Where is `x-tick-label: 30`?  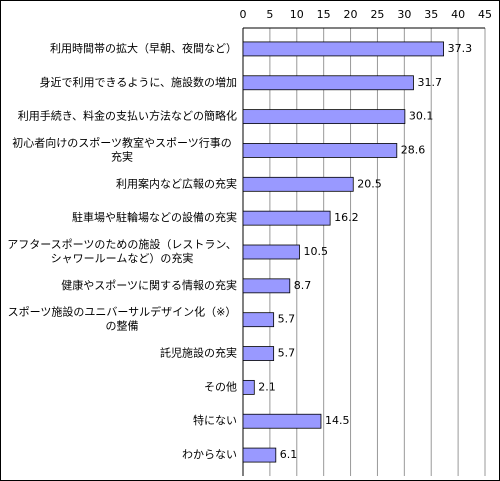 x-tick-label: 30 is located at coordinates (404, 14).